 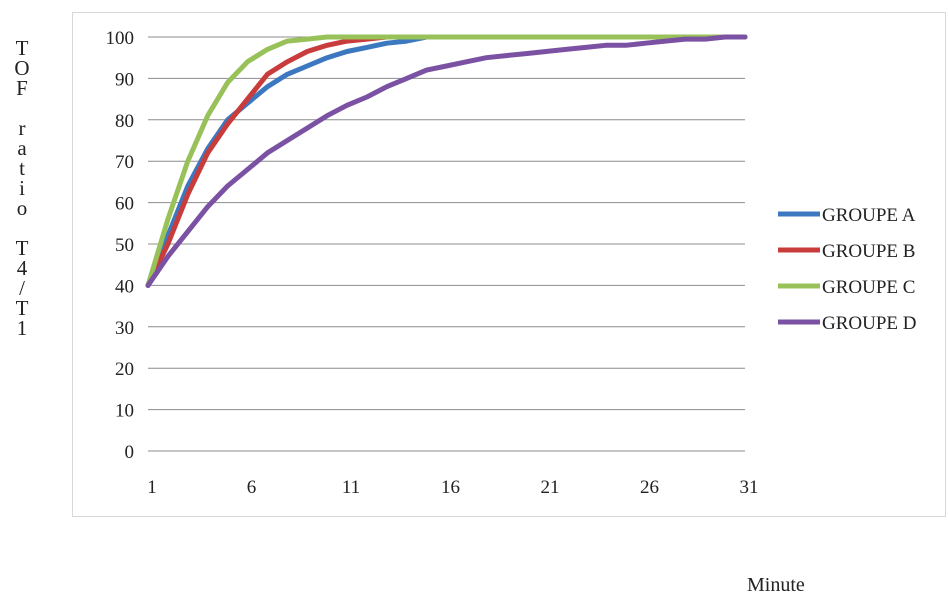 I want to click on y-tick-label: 100, so click(x=120, y=38).